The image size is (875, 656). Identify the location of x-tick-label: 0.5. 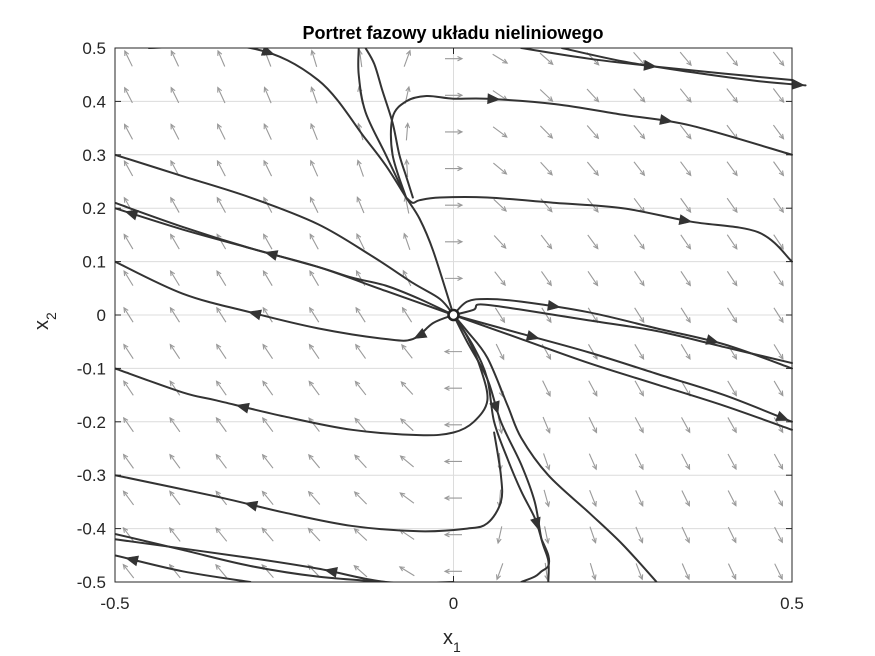
(792, 603).